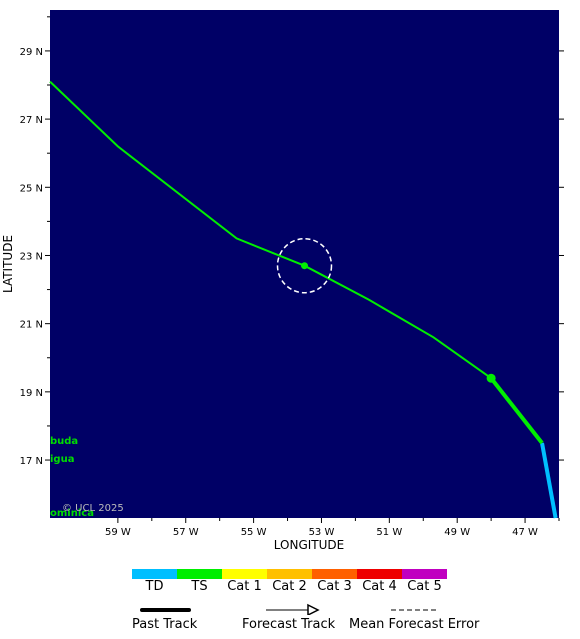 This screenshot has height=639, width=580. What do you see at coordinates (31, 256) in the screenshot?
I see `lat-tick-label: 23 N` at bounding box center [31, 256].